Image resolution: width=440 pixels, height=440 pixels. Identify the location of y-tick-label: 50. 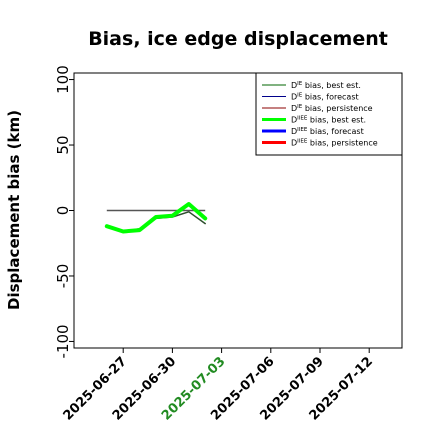
(63, 144).